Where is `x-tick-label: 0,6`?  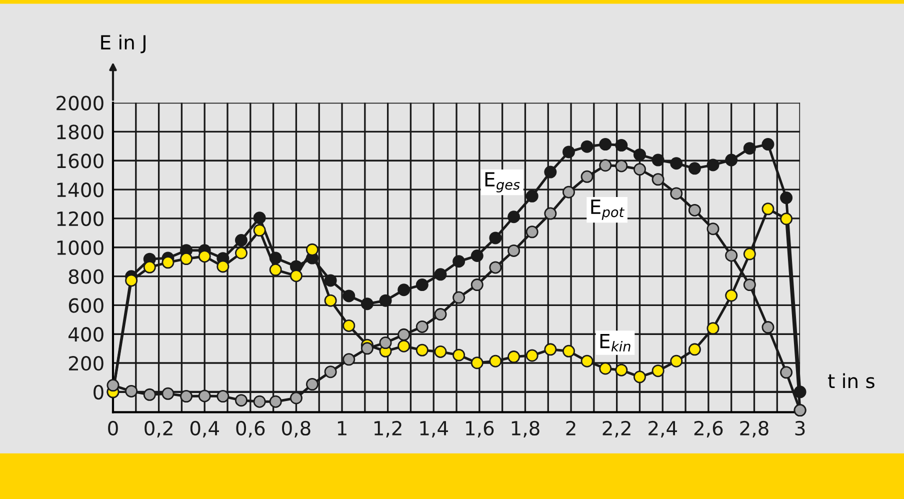
x-tick-label: 0,6 is located at coordinates (250, 429).